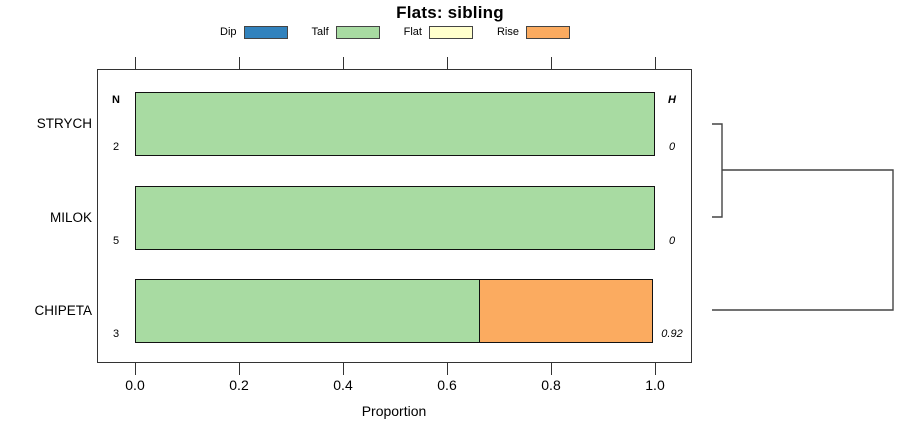 This screenshot has width=900, height=440. Describe the element at coordinates (450, 12) in the screenshot. I see `chart-title: Flats: sibling` at that location.